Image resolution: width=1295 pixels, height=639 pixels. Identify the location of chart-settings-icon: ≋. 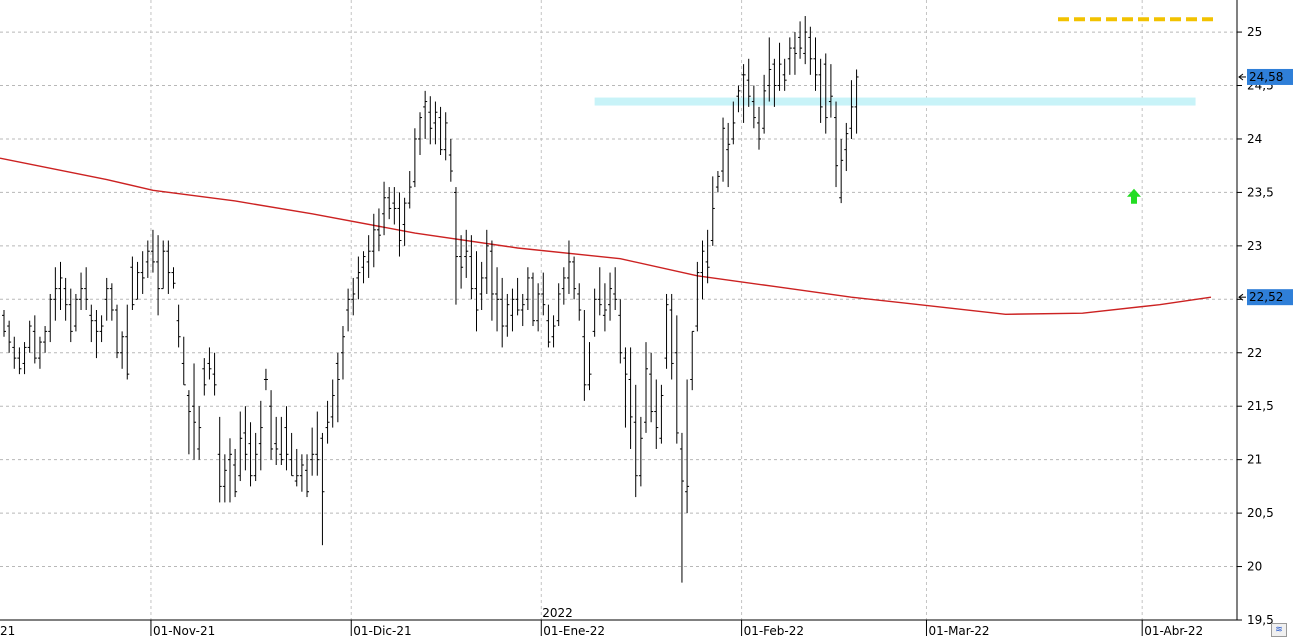
(1279, 630).